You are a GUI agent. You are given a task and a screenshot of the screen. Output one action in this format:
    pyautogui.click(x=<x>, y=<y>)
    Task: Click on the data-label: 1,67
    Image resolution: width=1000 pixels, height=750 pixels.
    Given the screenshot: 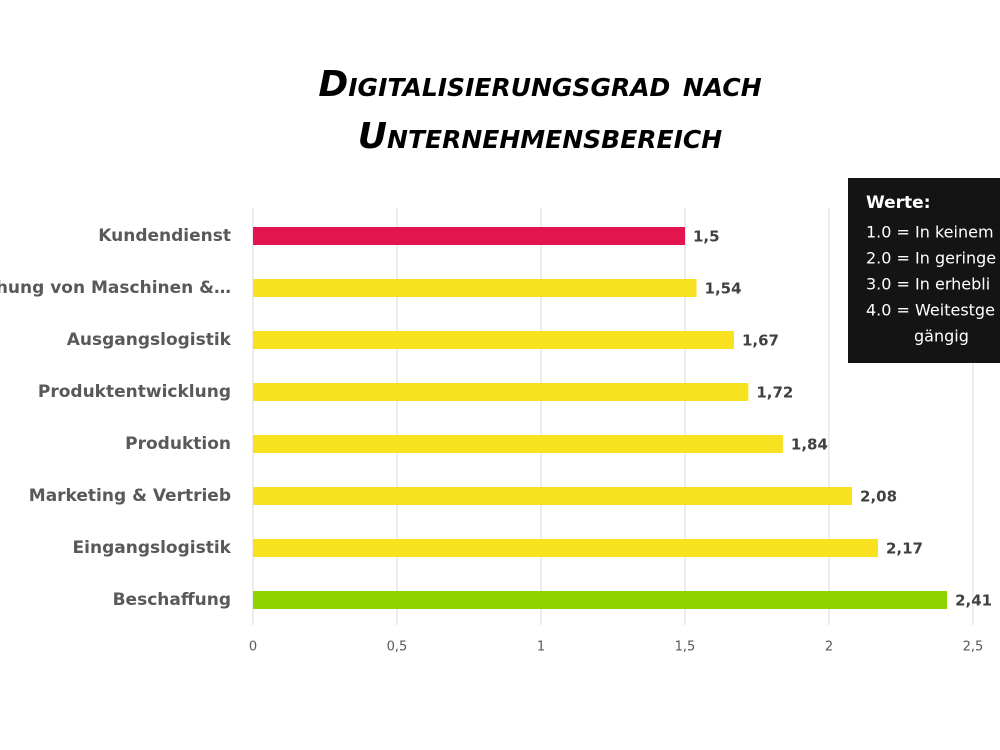 What is the action you would take?
    pyautogui.click(x=760, y=341)
    